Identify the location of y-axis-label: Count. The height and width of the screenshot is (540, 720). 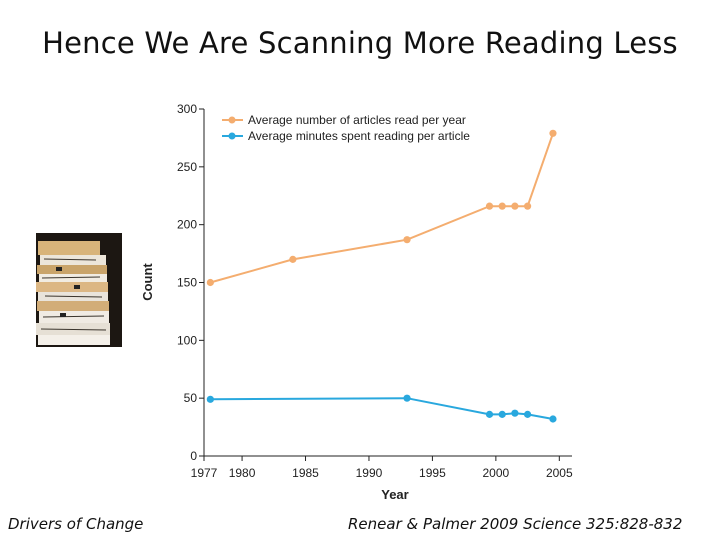
(147, 282).